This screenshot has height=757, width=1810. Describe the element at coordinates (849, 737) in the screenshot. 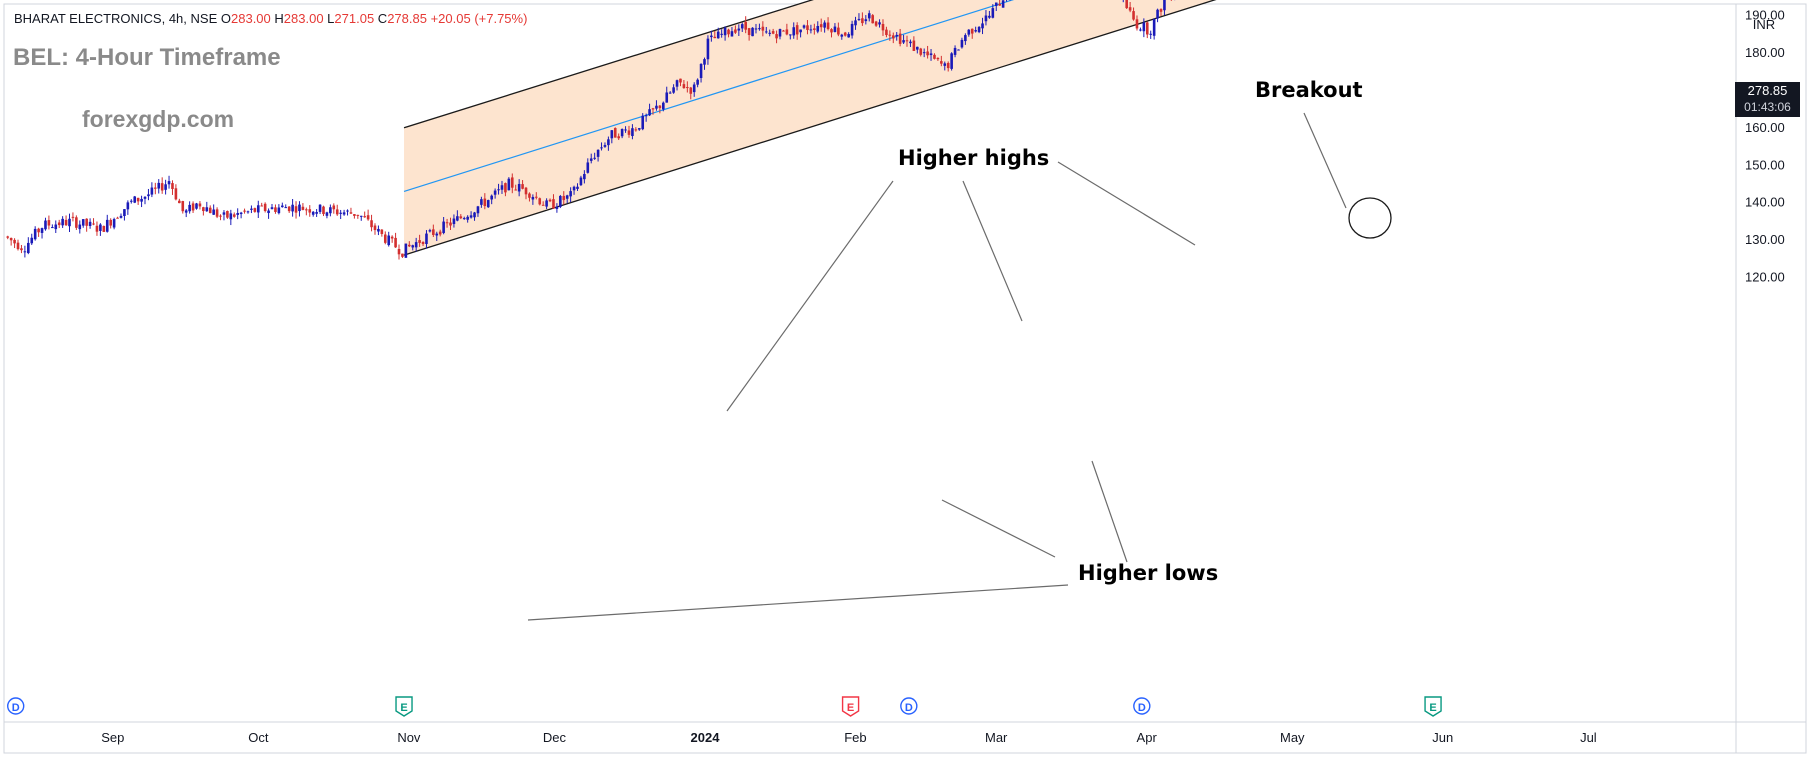

I see `time-axis-ticks: Sep Oct Nov Dec 2024 Feb Mar Apr May Jun Jul` at that location.